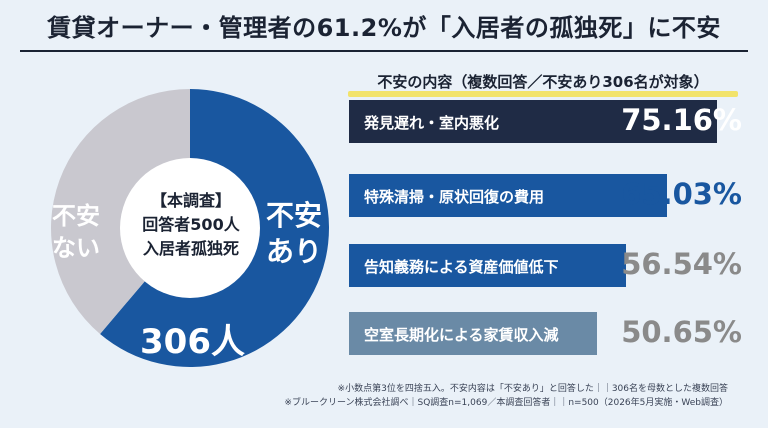 The image size is (768, 428). Describe the element at coordinates (681, 332) in the screenshot. I see `bar-value-4: 50.65%` at that location.